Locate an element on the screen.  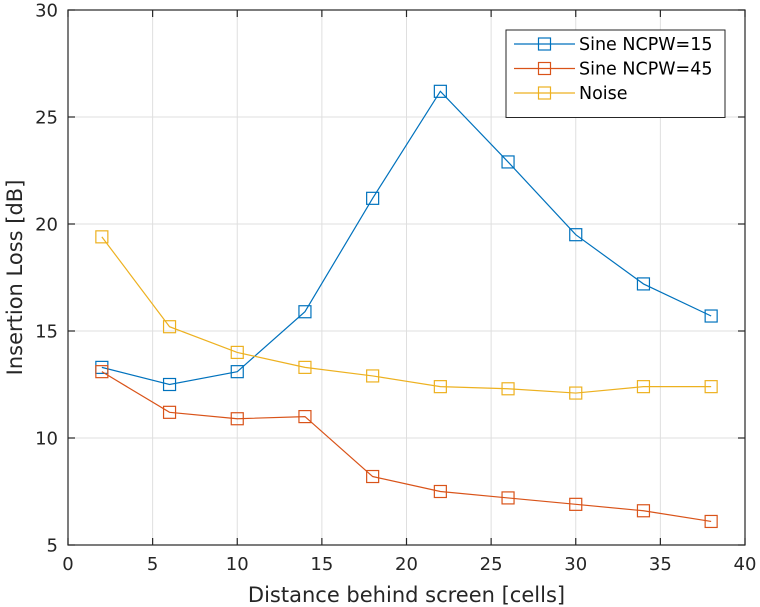
legend-item: Noise is located at coordinates (571, 94).